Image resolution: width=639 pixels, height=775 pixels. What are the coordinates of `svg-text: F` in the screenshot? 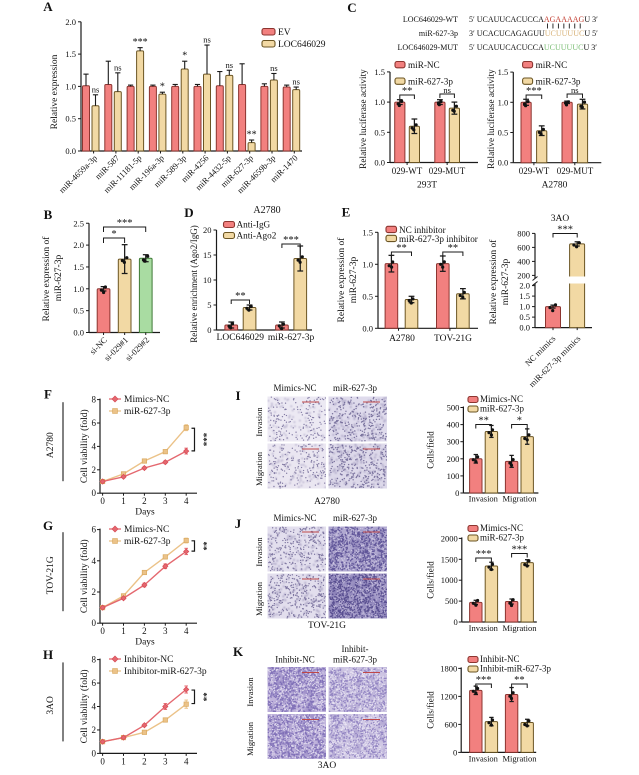 It's located at (48, 394).